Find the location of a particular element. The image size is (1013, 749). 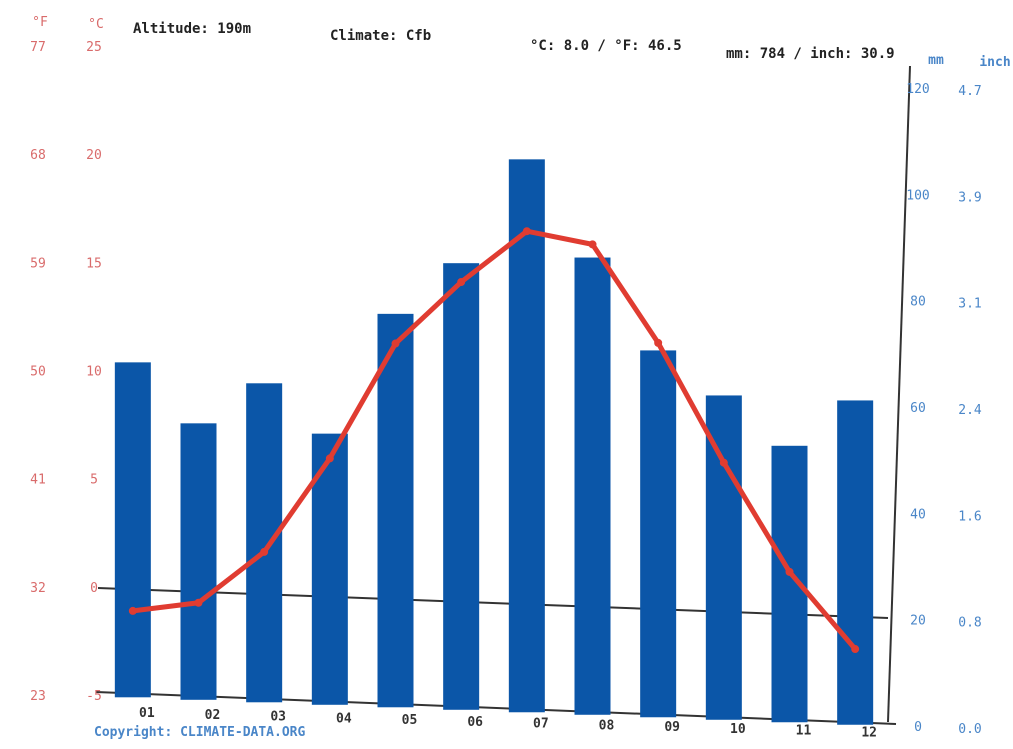

y-tick-label-c: 10 is located at coordinates (94, 372).